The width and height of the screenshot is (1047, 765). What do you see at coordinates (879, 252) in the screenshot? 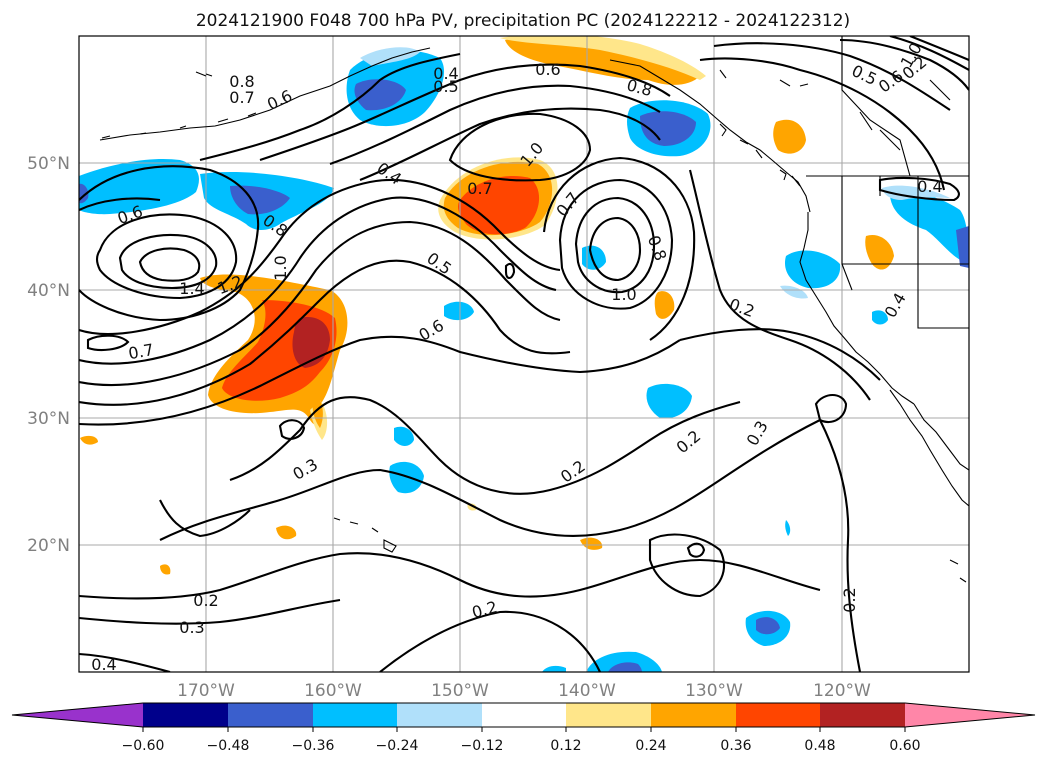
I see `anomaly-east-small` at bounding box center [879, 252].